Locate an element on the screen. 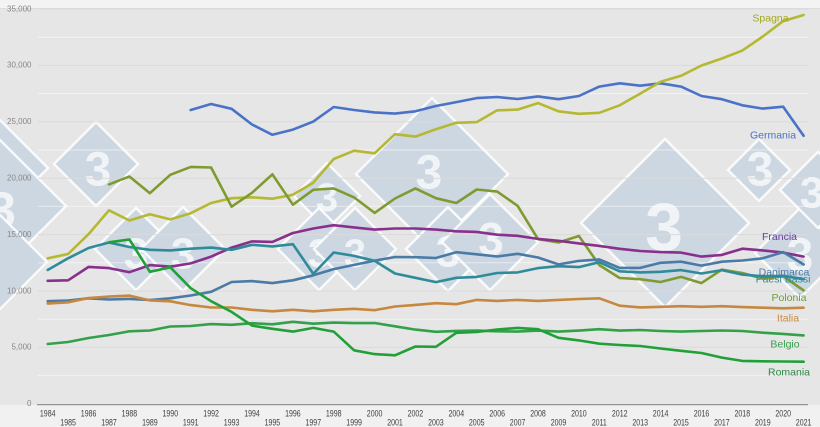  svg-text: Belgio is located at coordinates (784, 345).